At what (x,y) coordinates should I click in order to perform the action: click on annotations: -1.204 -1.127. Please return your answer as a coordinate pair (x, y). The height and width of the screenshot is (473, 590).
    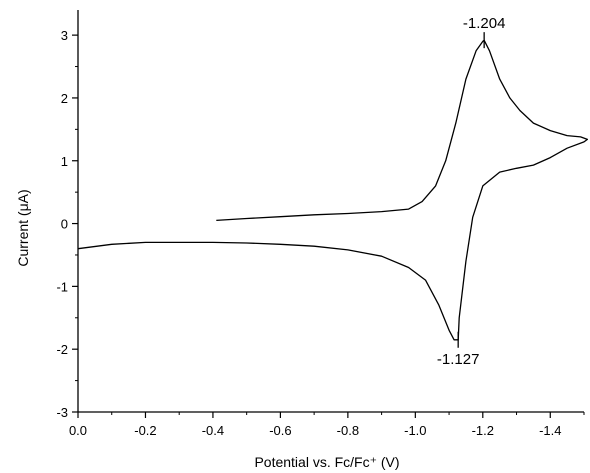
    Looking at the image, I should click on (471, 191).